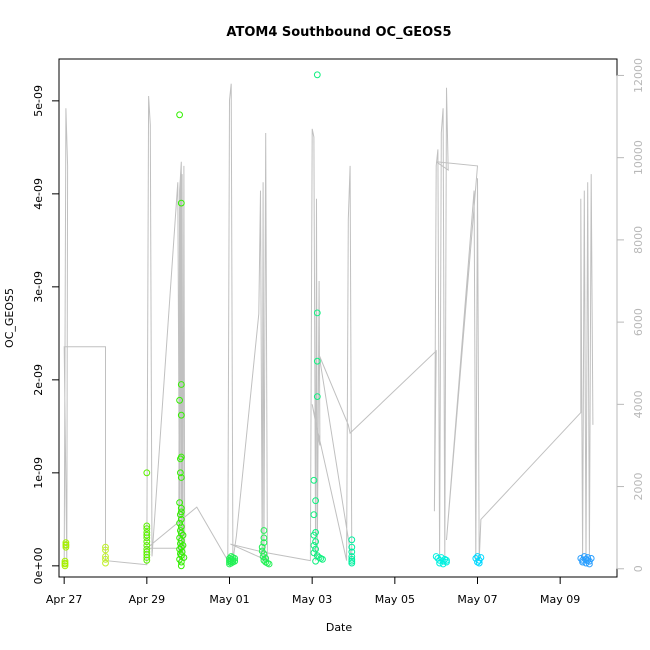 This screenshot has width=650, height=650. What do you see at coordinates (38, 194) in the screenshot?
I see `y-left-tick-label: 4e-09` at bounding box center [38, 194].